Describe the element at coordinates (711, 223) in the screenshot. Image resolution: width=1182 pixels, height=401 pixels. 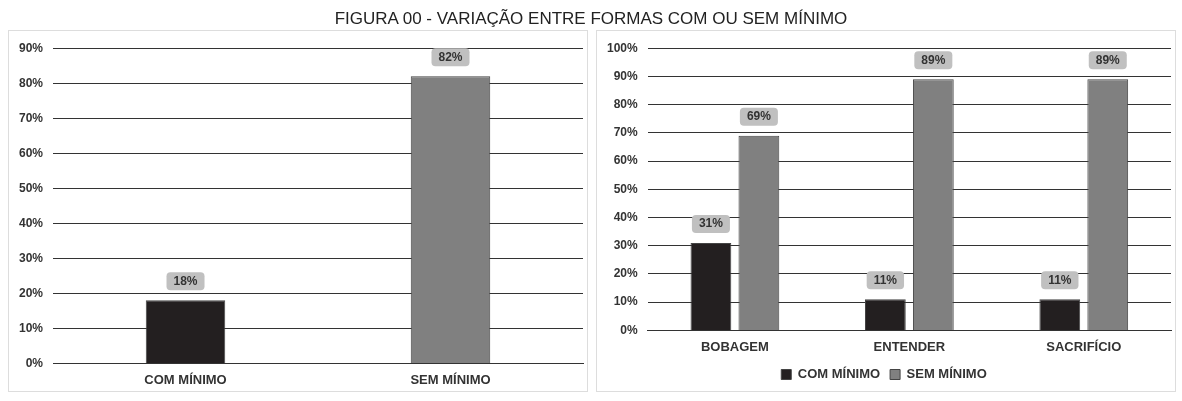
I see `data-label: 31%` at that location.